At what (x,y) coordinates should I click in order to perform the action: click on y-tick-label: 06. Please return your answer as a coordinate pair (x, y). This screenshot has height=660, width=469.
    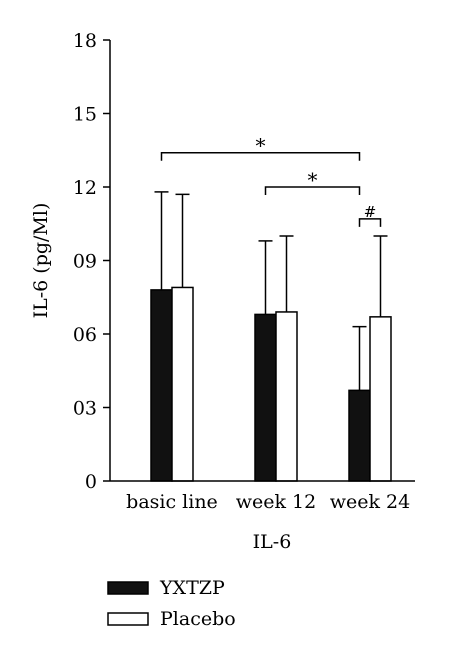
    Looking at the image, I should click on (85, 335).